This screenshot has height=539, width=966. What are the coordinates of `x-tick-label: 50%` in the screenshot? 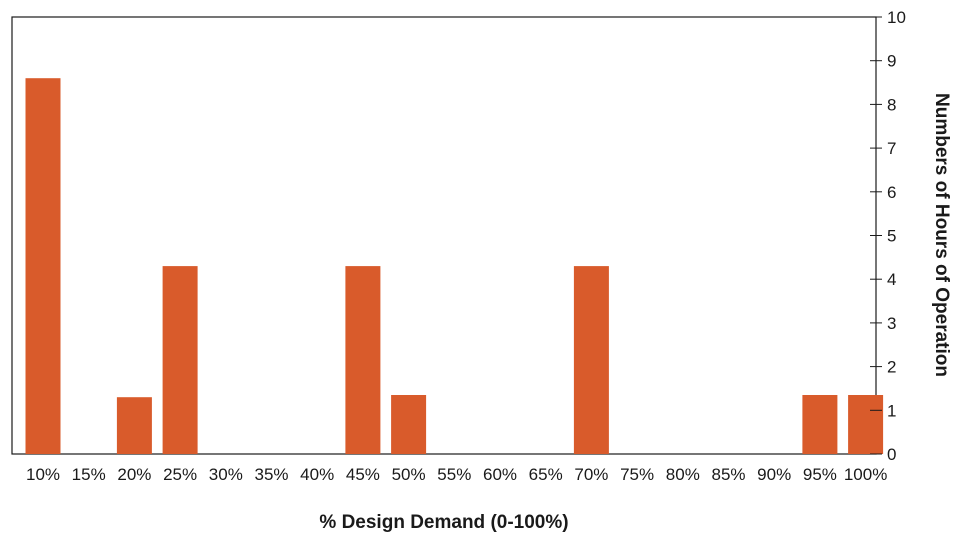 It's located at (409, 474).